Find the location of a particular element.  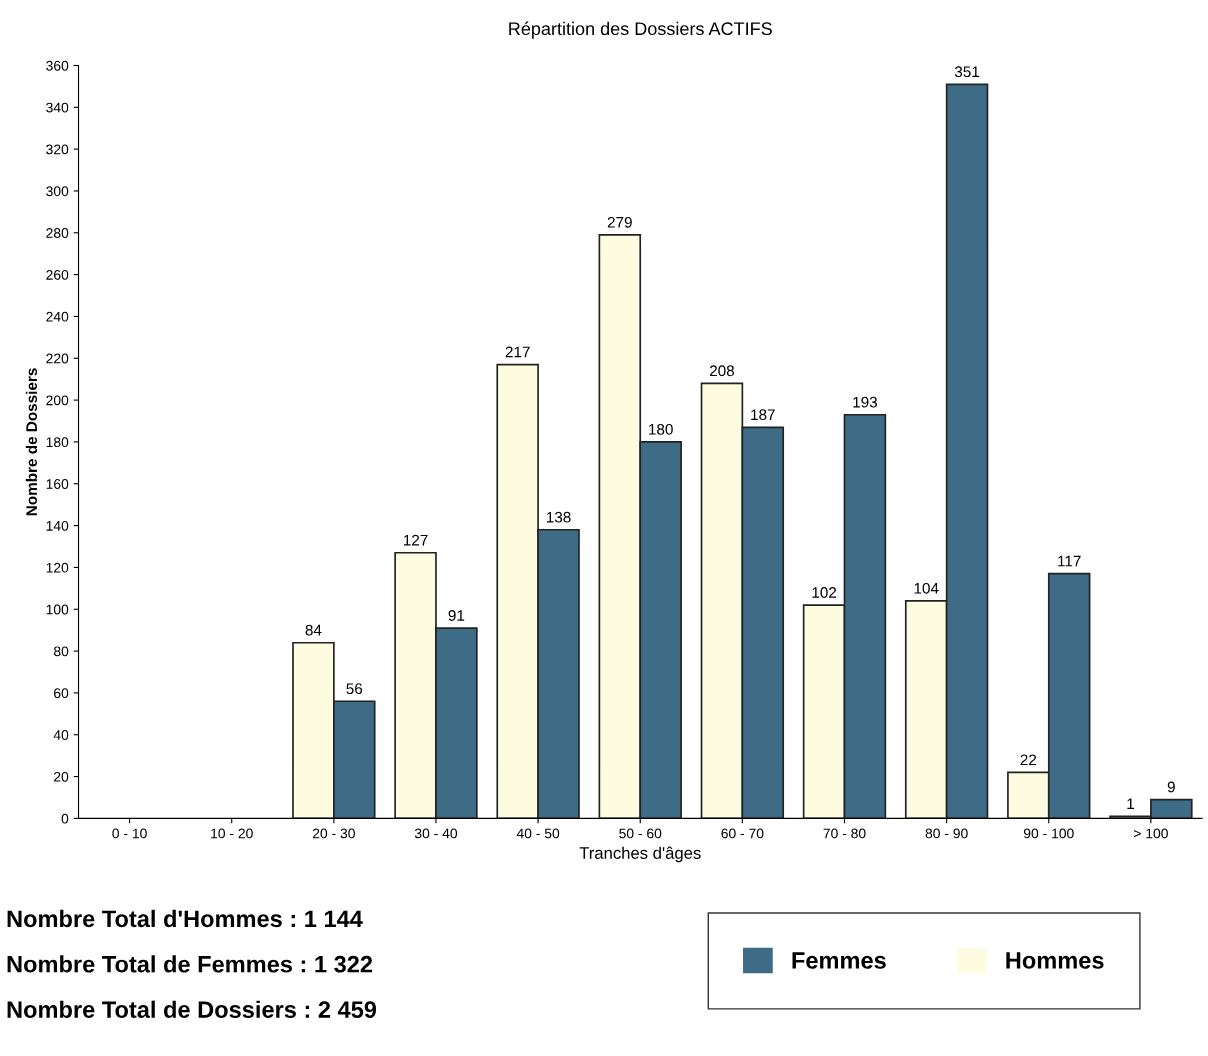

y-tick-label: 0 is located at coordinates (65, 818).